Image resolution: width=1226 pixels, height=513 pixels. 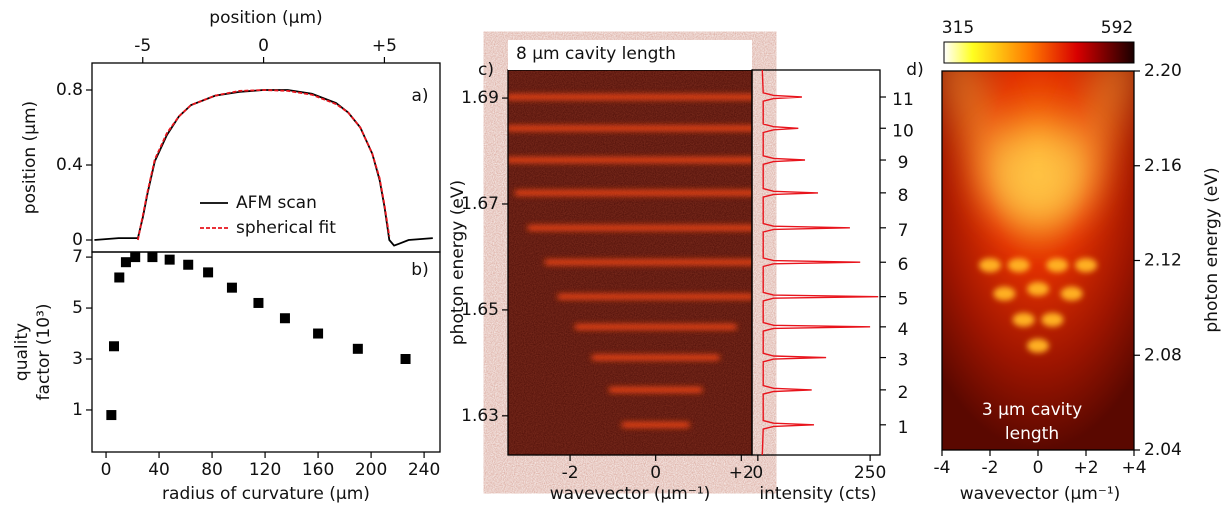 I want to click on panel-label: c), so click(x=486, y=70).